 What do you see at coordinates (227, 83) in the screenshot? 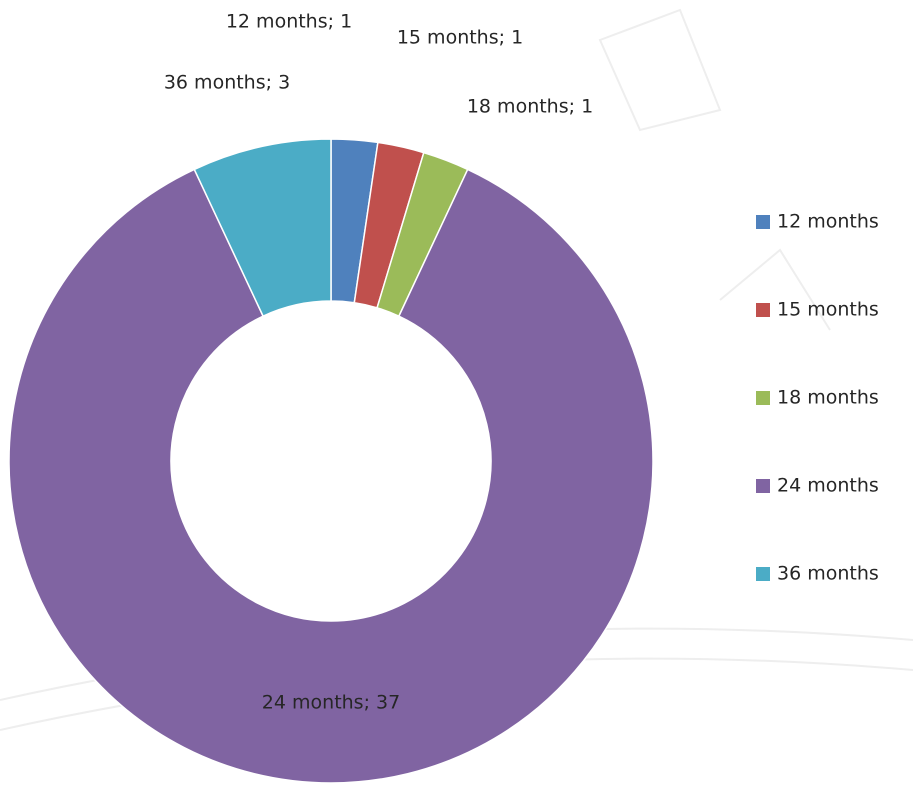
I see `data-label: 36 months; 3` at bounding box center [227, 83].